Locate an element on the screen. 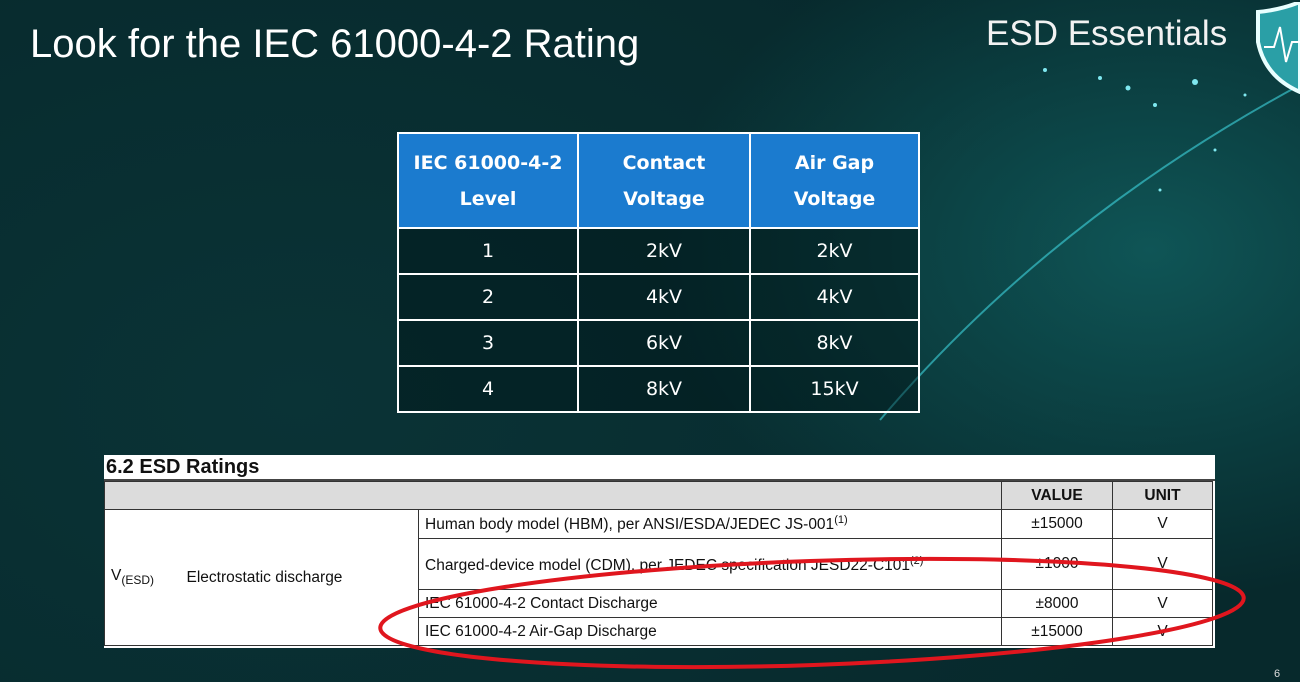 The image size is (1300, 682). brand-name: ESD Essentials is located at coordinates (1107, 33).